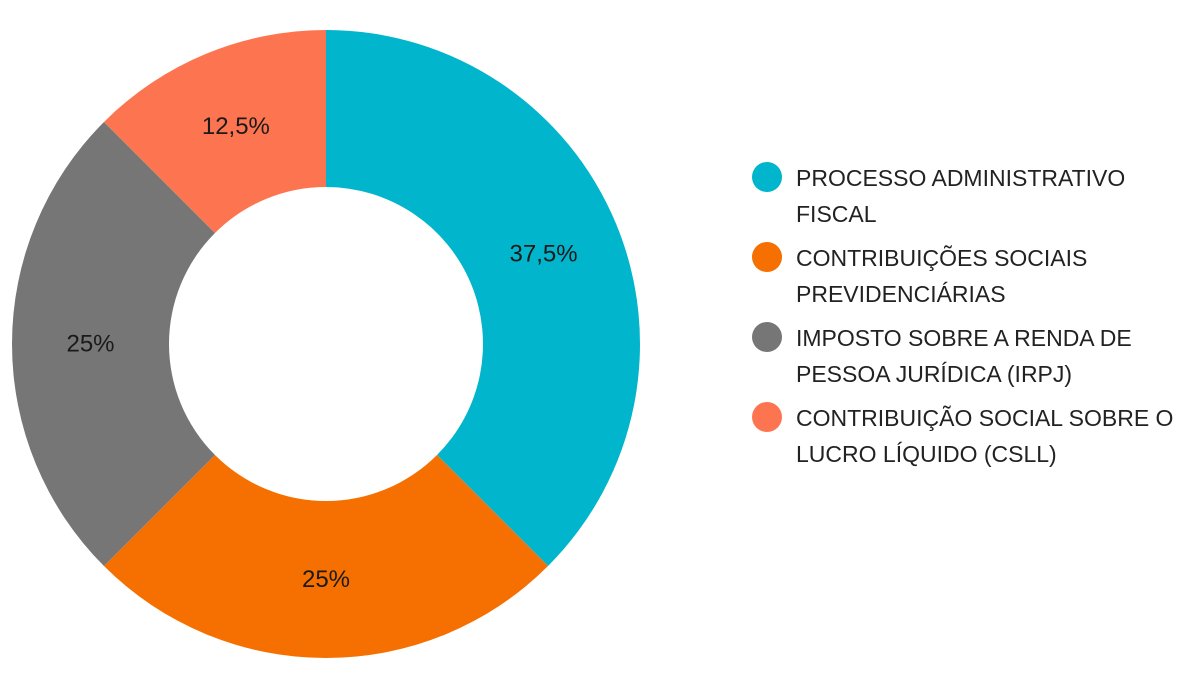  Describe the element at coordinates (544, 253) in the screenshot. I see `slice-label-0: 37,5%` at that location.